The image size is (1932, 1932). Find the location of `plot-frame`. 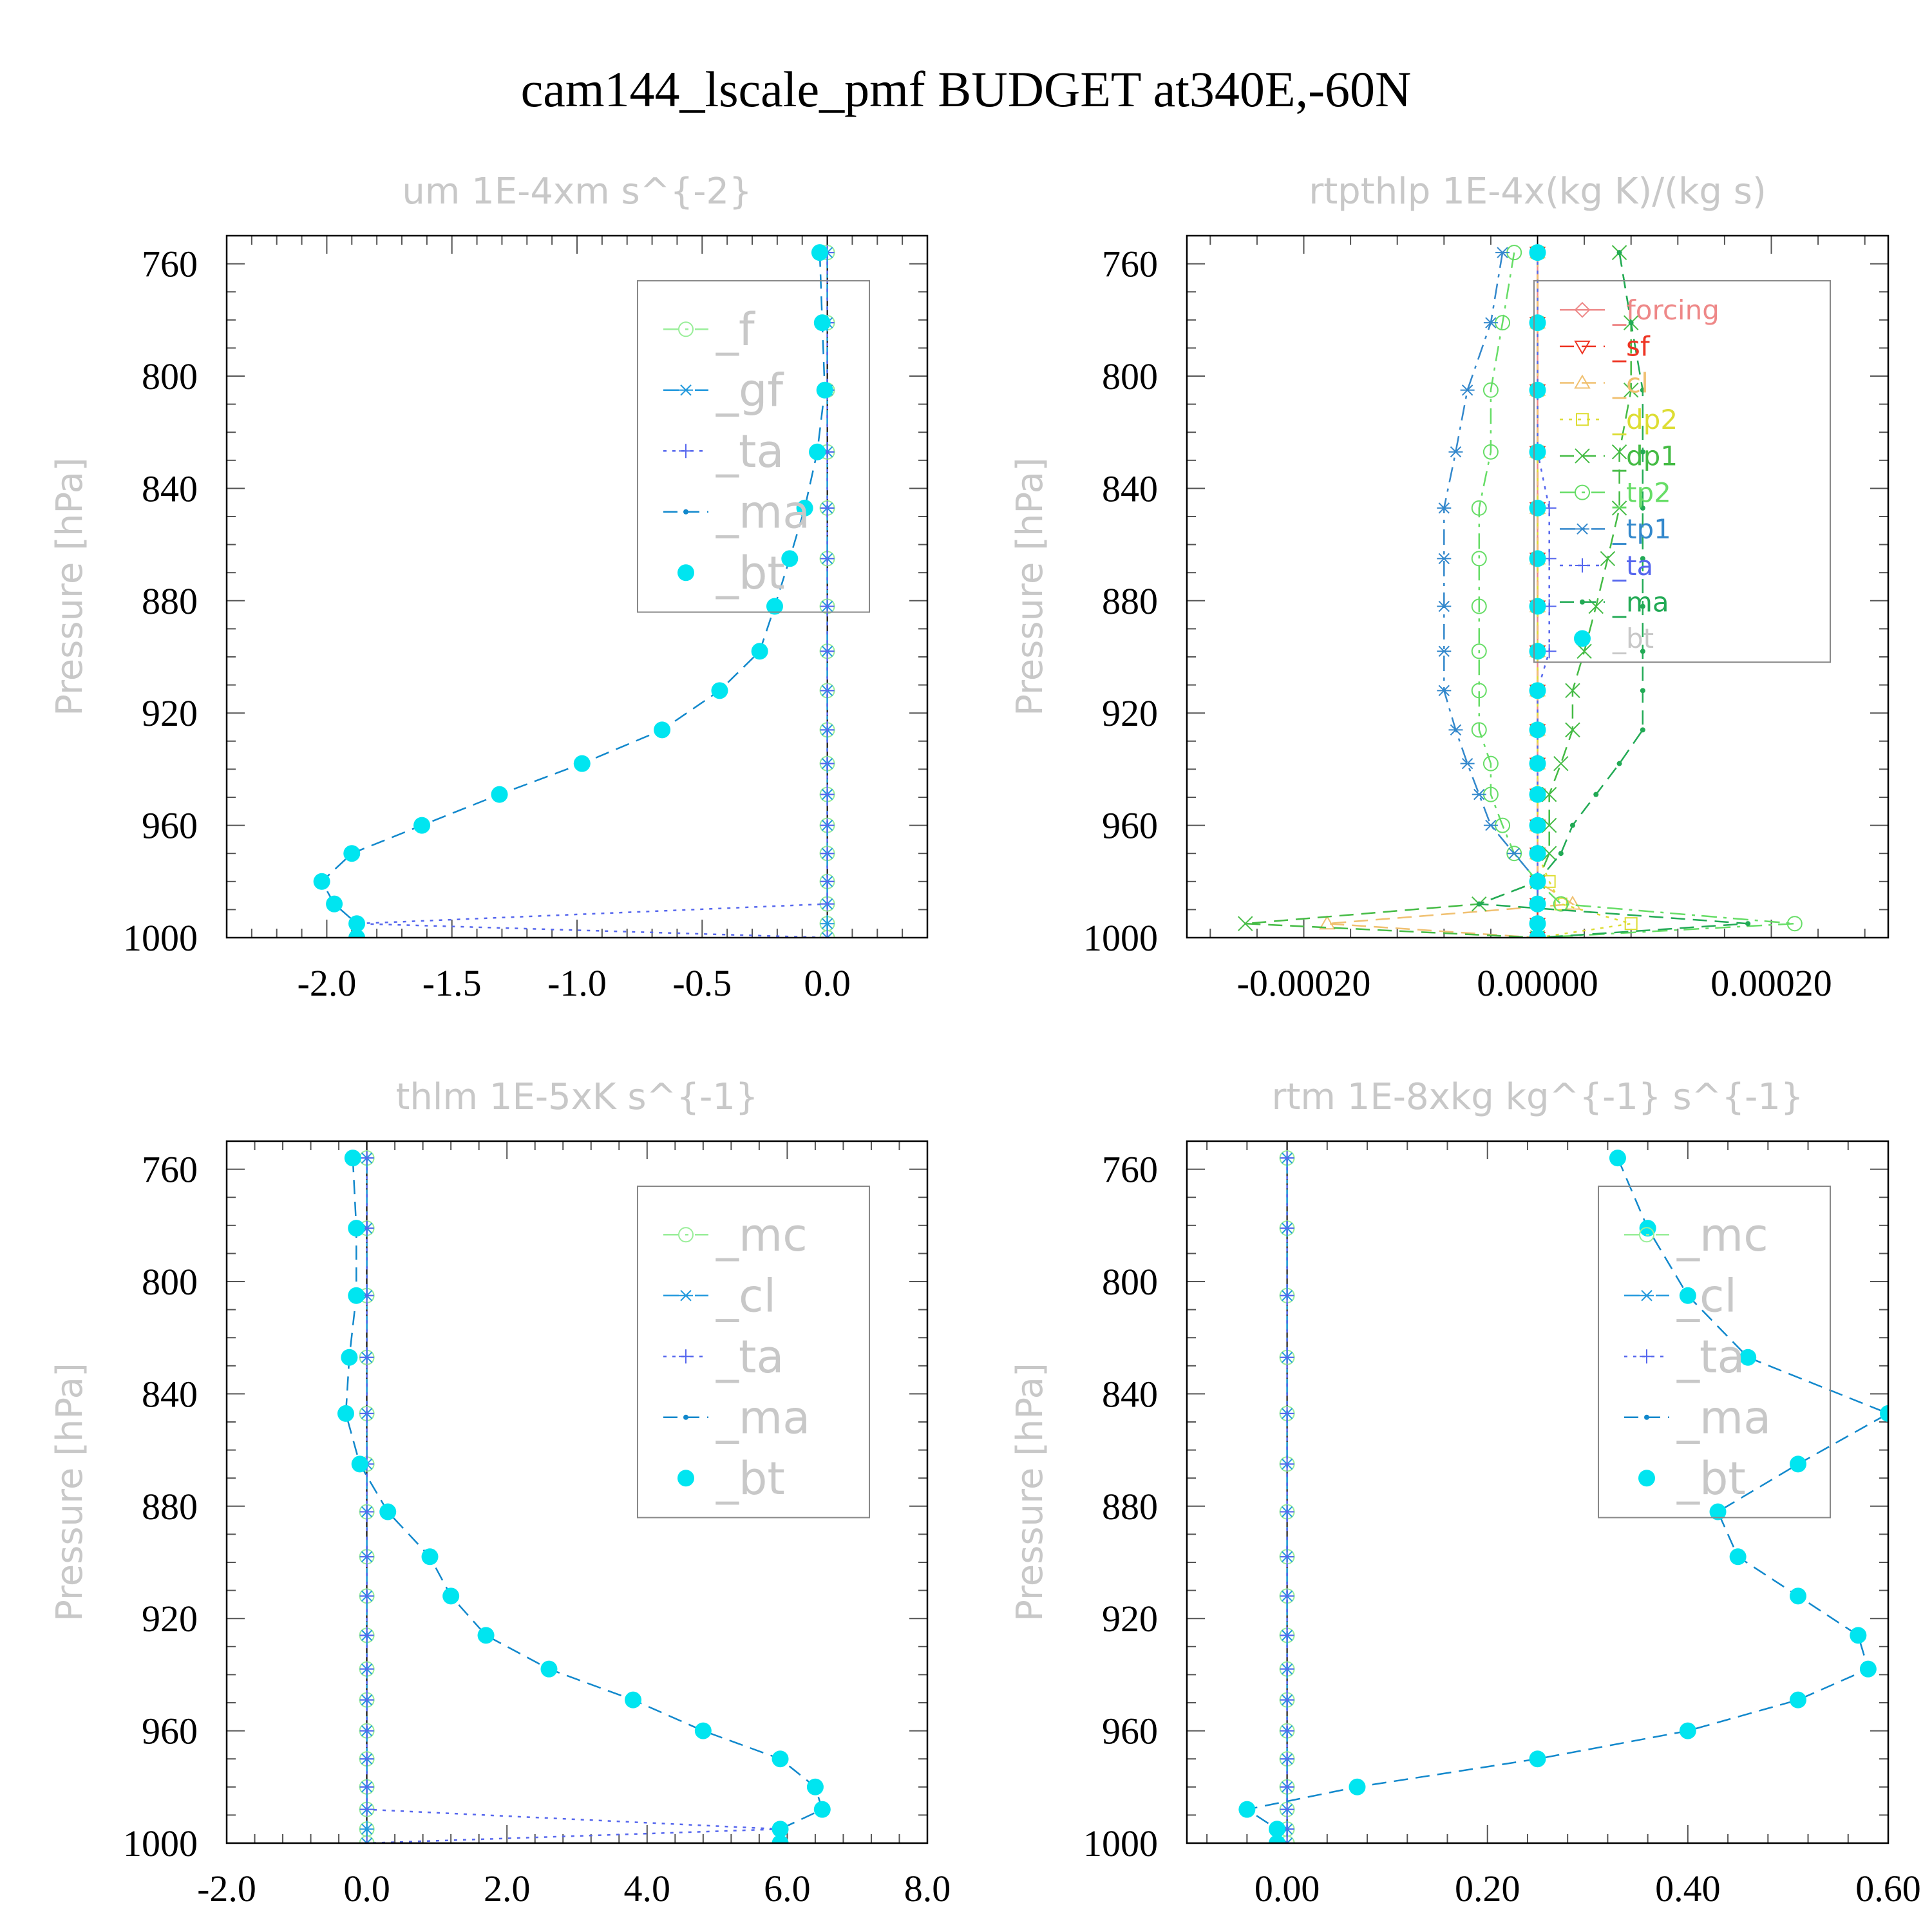

plot-frame is located at coordinates (1537, 1492).